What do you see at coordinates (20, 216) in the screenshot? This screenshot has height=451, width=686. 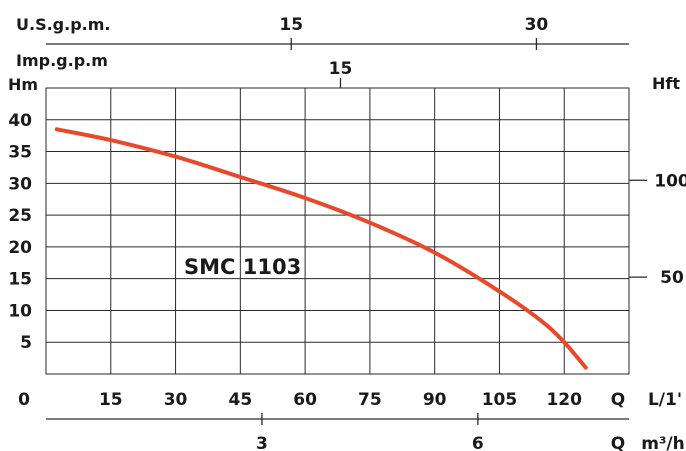 I see `hm-tick-label-25: 25` at bounding box center [20, 216].